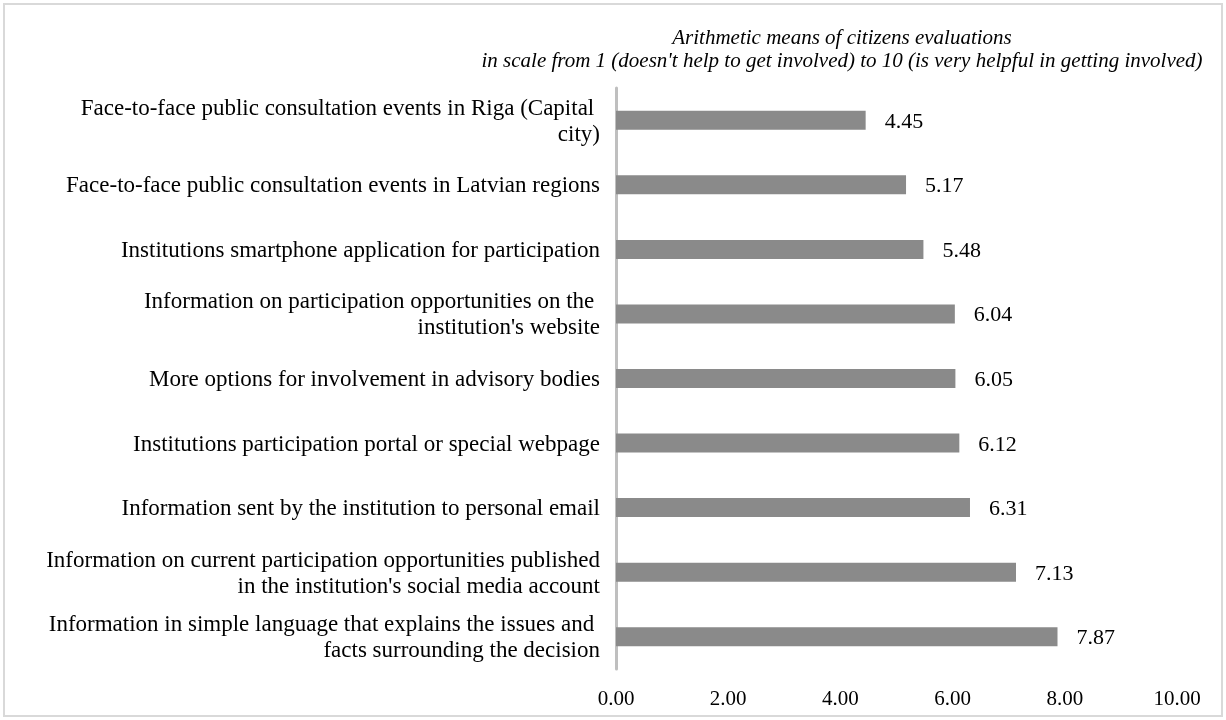 Image resolution: width=1226 pixels, height=720 pixels. What do you see at coordinates (1177, 697) in the screenshot?
I see `x-tick-label: 10.00` at bounding box center [1177, 697].